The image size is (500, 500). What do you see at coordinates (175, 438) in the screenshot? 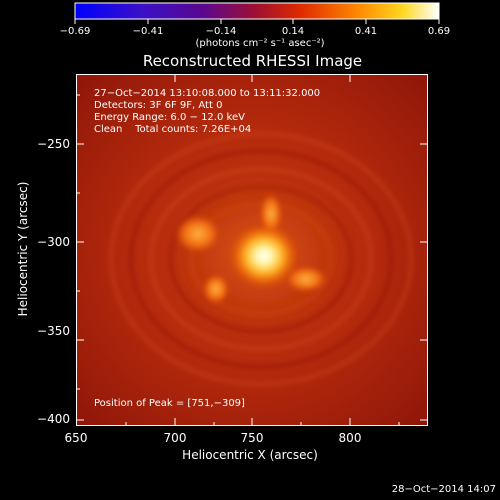
I see `x-tick-label: 700` at bounding box center [175, 438].